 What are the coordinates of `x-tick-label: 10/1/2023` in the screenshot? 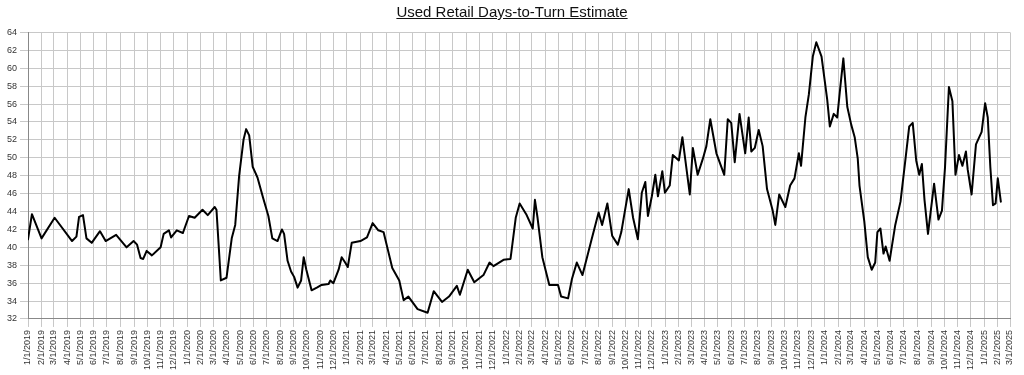 It's located at (783, 350).